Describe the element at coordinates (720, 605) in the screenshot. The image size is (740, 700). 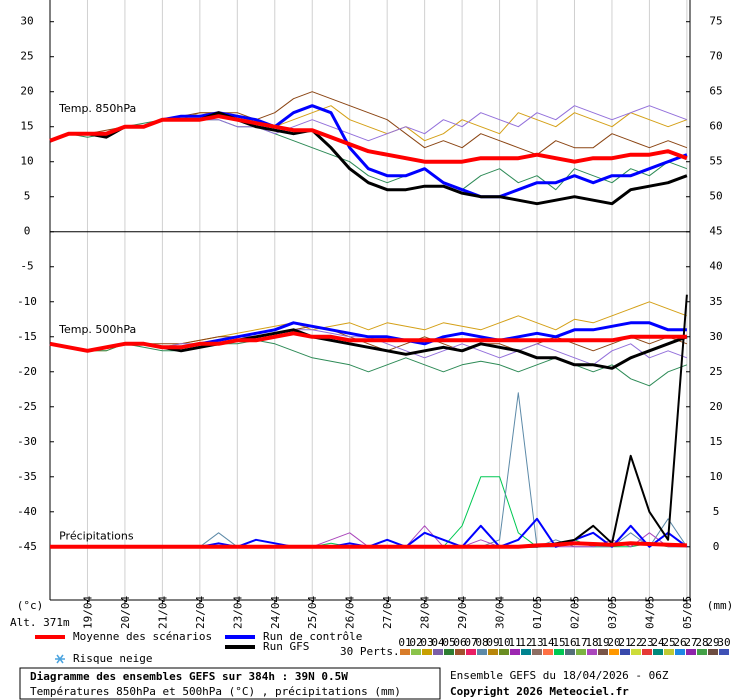
I see `y2-unit: (mm)` at that location.